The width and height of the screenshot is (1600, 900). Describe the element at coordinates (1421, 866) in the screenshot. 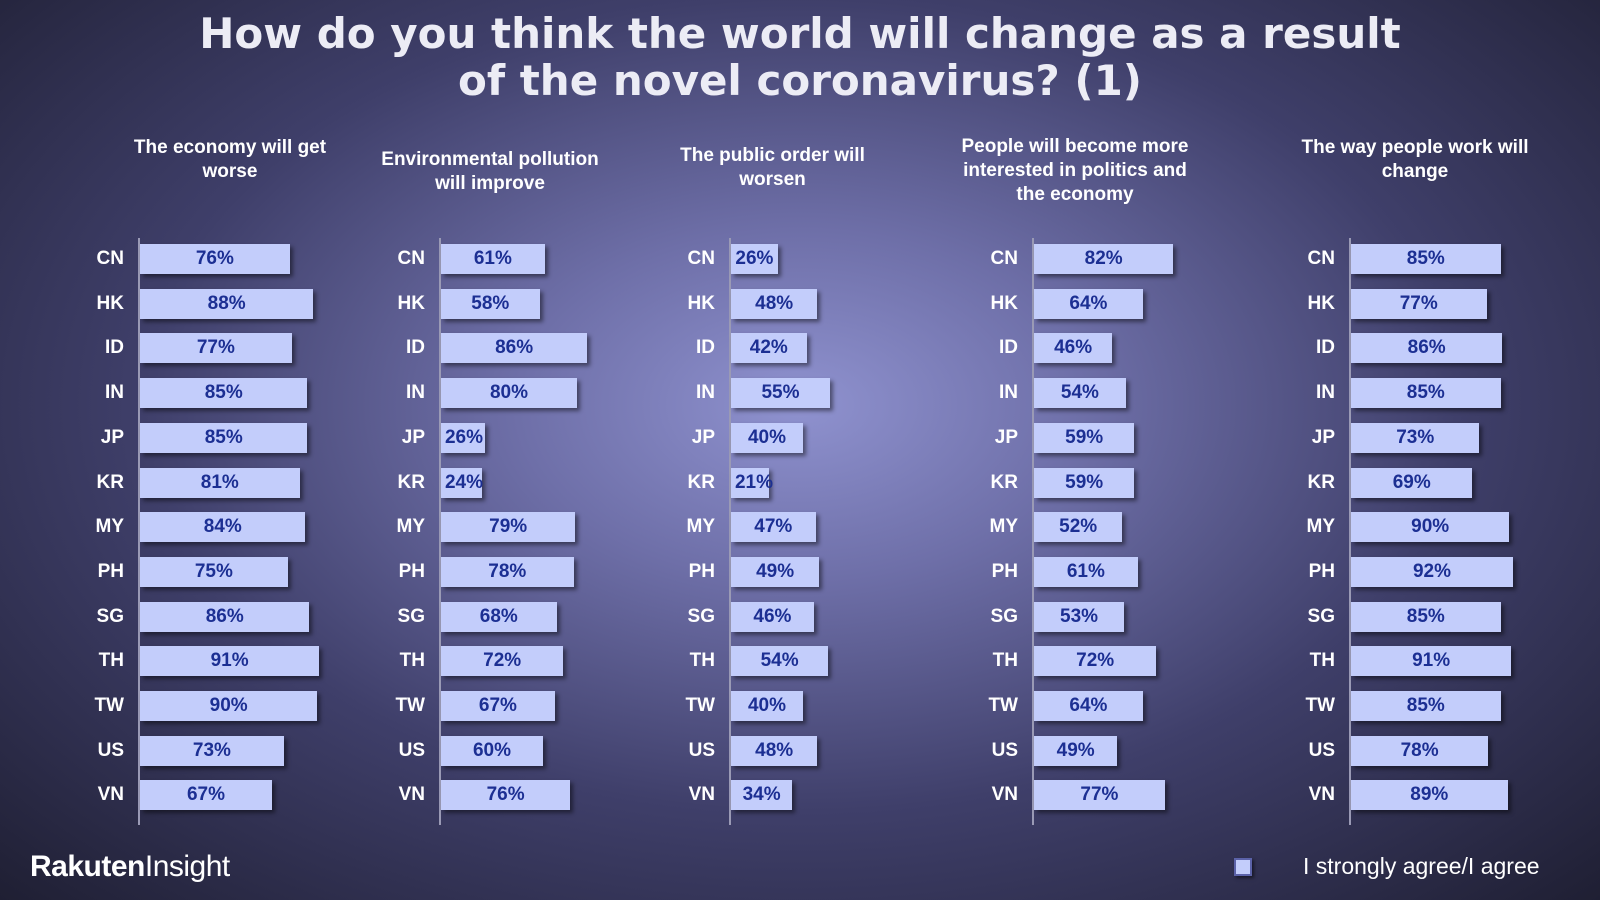

I see `legend-label: I strongly agree/I agree` at that location.